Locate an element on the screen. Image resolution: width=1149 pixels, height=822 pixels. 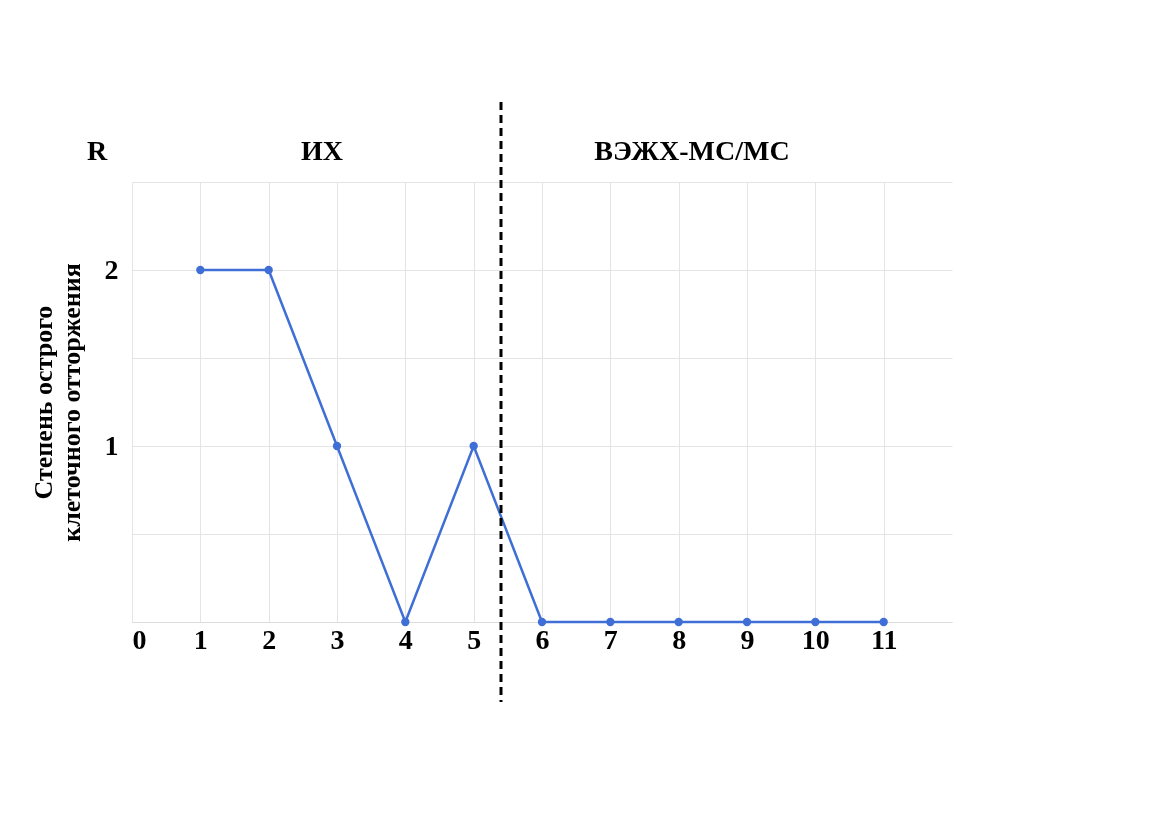
y-axis-title: Степень острого клеточного отторжения is located at coordinates (57, 402).